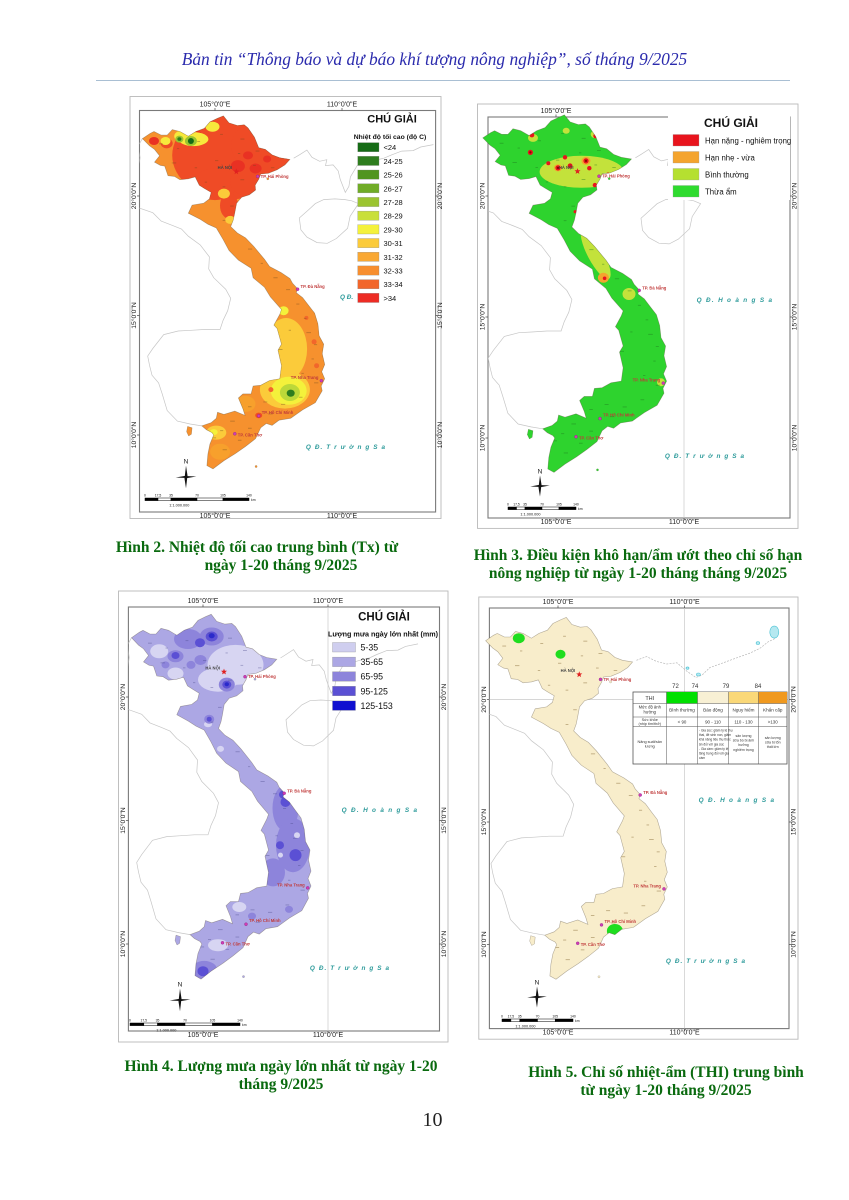 The height and width of the screenshot is (1200, 849). What do you see at coordinates (727, 175) in the screenshot?
I see `svg-text: Bình thường` at bounding box center [727, 175].